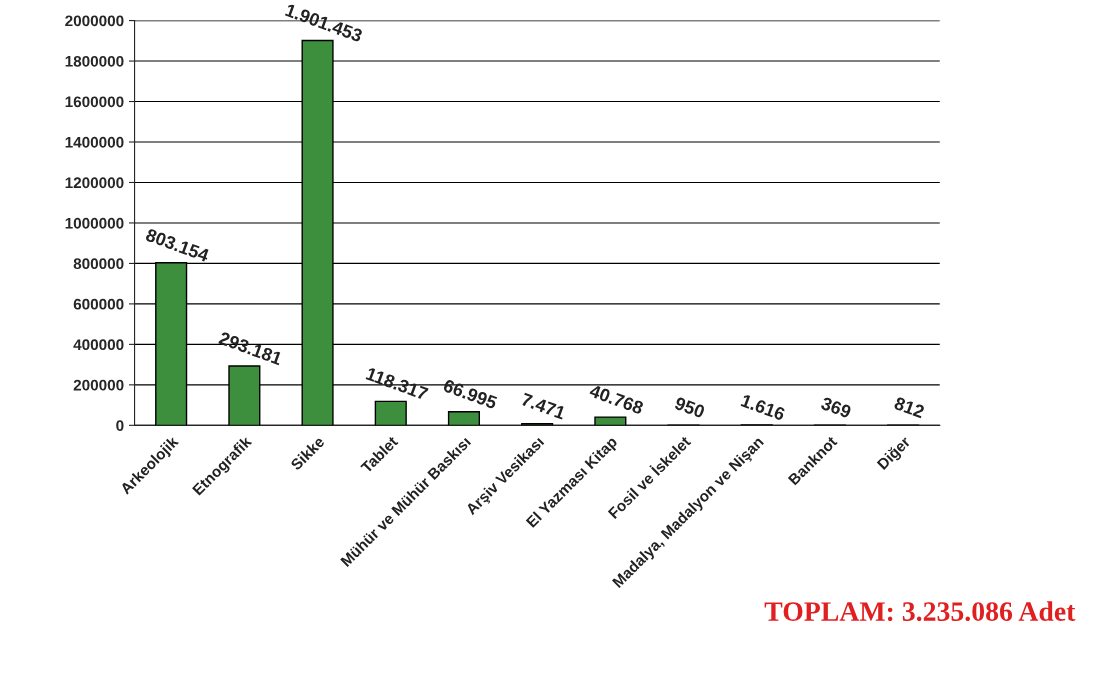  I want to click on data-label: 1.616, so click(763, 407).